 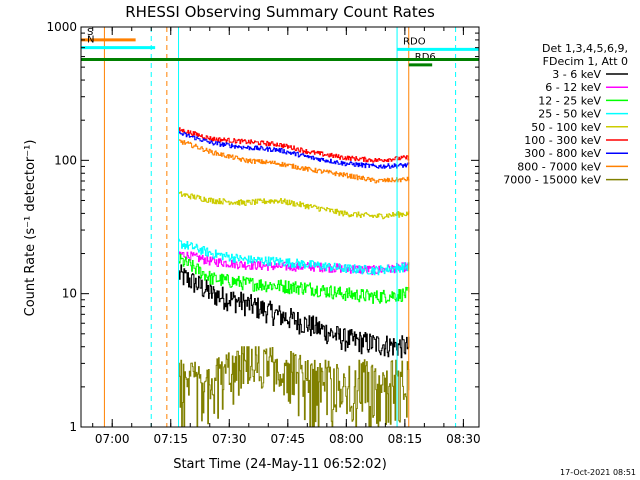 What do you see at coordinates (170, 439) in the screenshot?
I see `x-tick-label-1: 07:15` at bounding box center [170, 439].